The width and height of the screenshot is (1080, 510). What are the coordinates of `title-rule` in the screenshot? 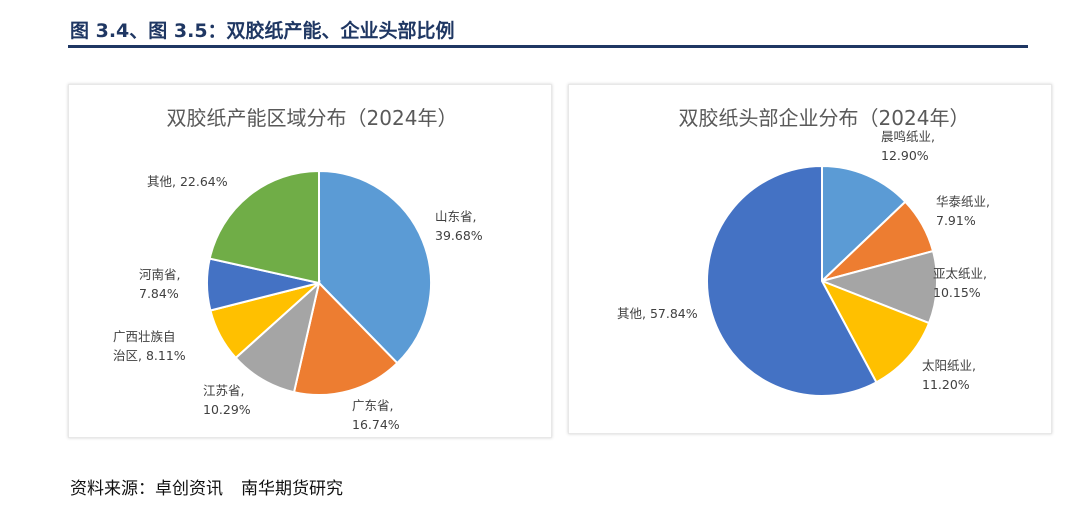 It's located at (548, 46).